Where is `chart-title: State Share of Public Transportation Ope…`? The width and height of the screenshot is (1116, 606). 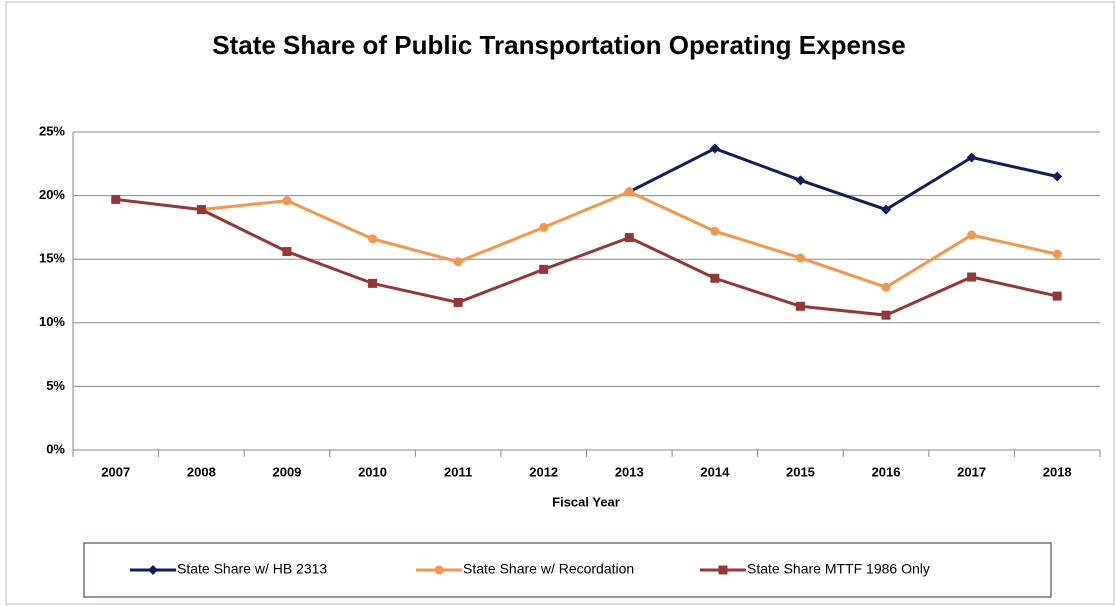 chart-title: State Share of Public Transportation Ope… is located at coordinates (558, 45).